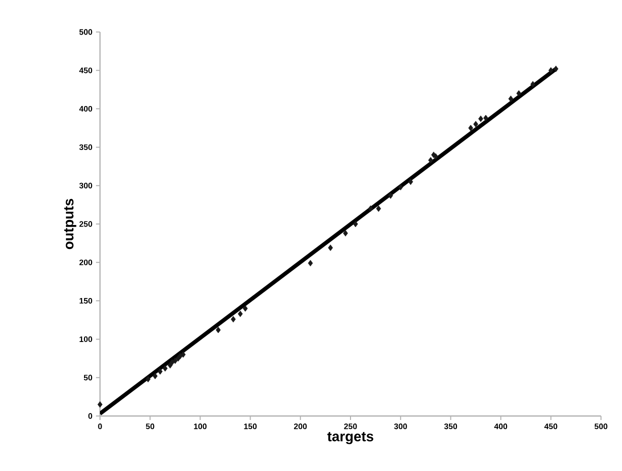  Describe the element at coordinates (86, 339) in the screenshot. I see `y-tick-label: 100` at that location.